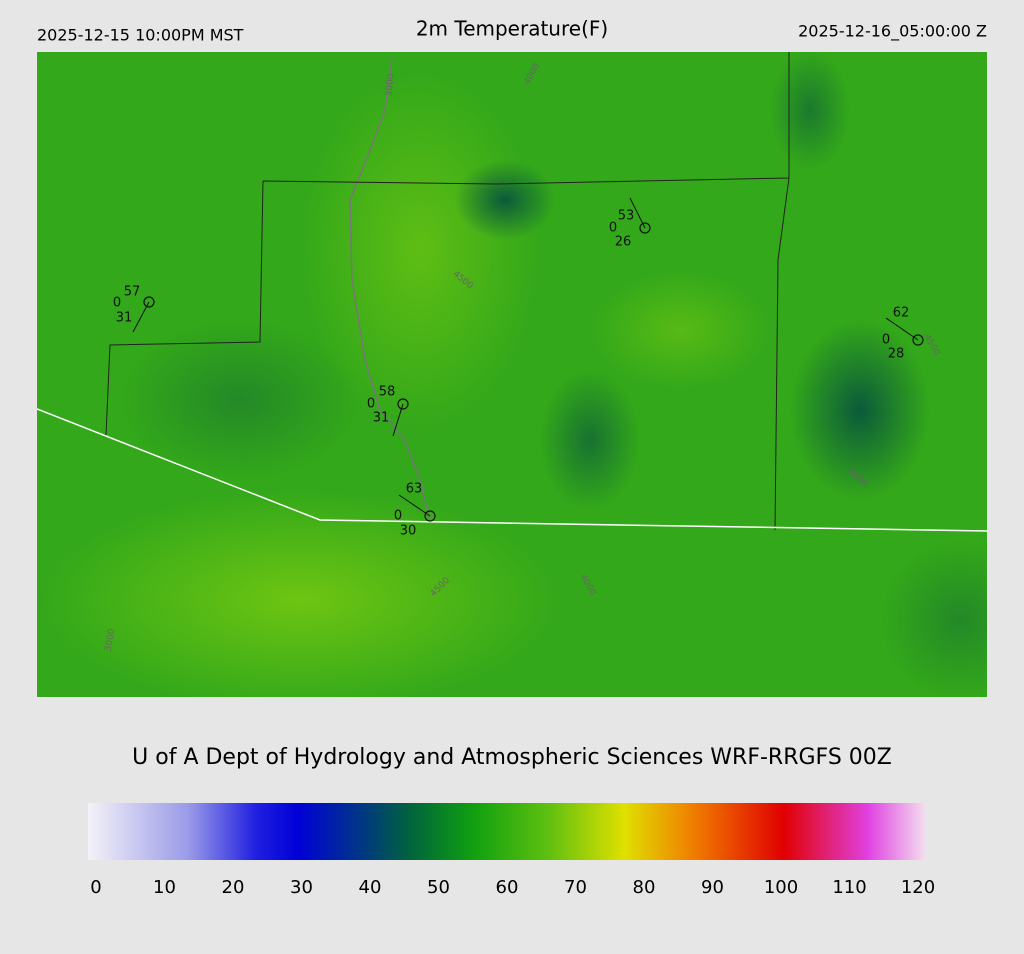 Image resolution: width=1024 pixels, height=954 pixels. What do you see at coordinates (849, 887) in the screenshot?
I see `colorbar-tick-label: 110` at bounding box center [849, 887].